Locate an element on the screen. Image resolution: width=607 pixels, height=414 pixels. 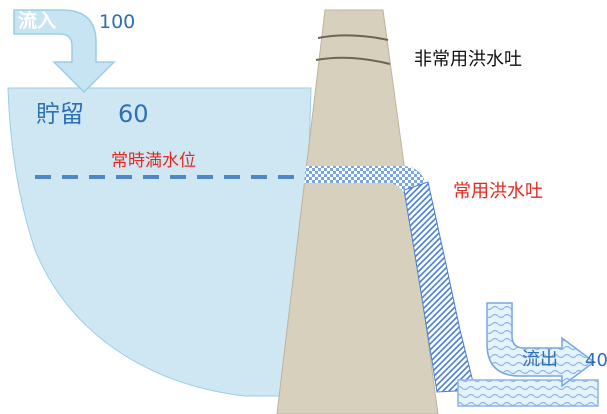
outflow-label: 流出 is located at coordinates (540, 359).